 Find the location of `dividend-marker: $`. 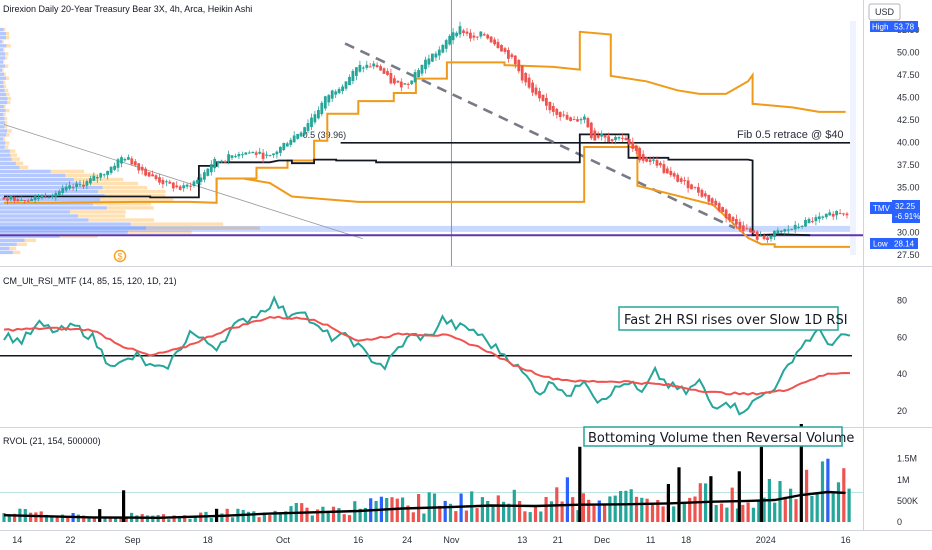

dividend-marker: $ is located at coordinates (120, 256).